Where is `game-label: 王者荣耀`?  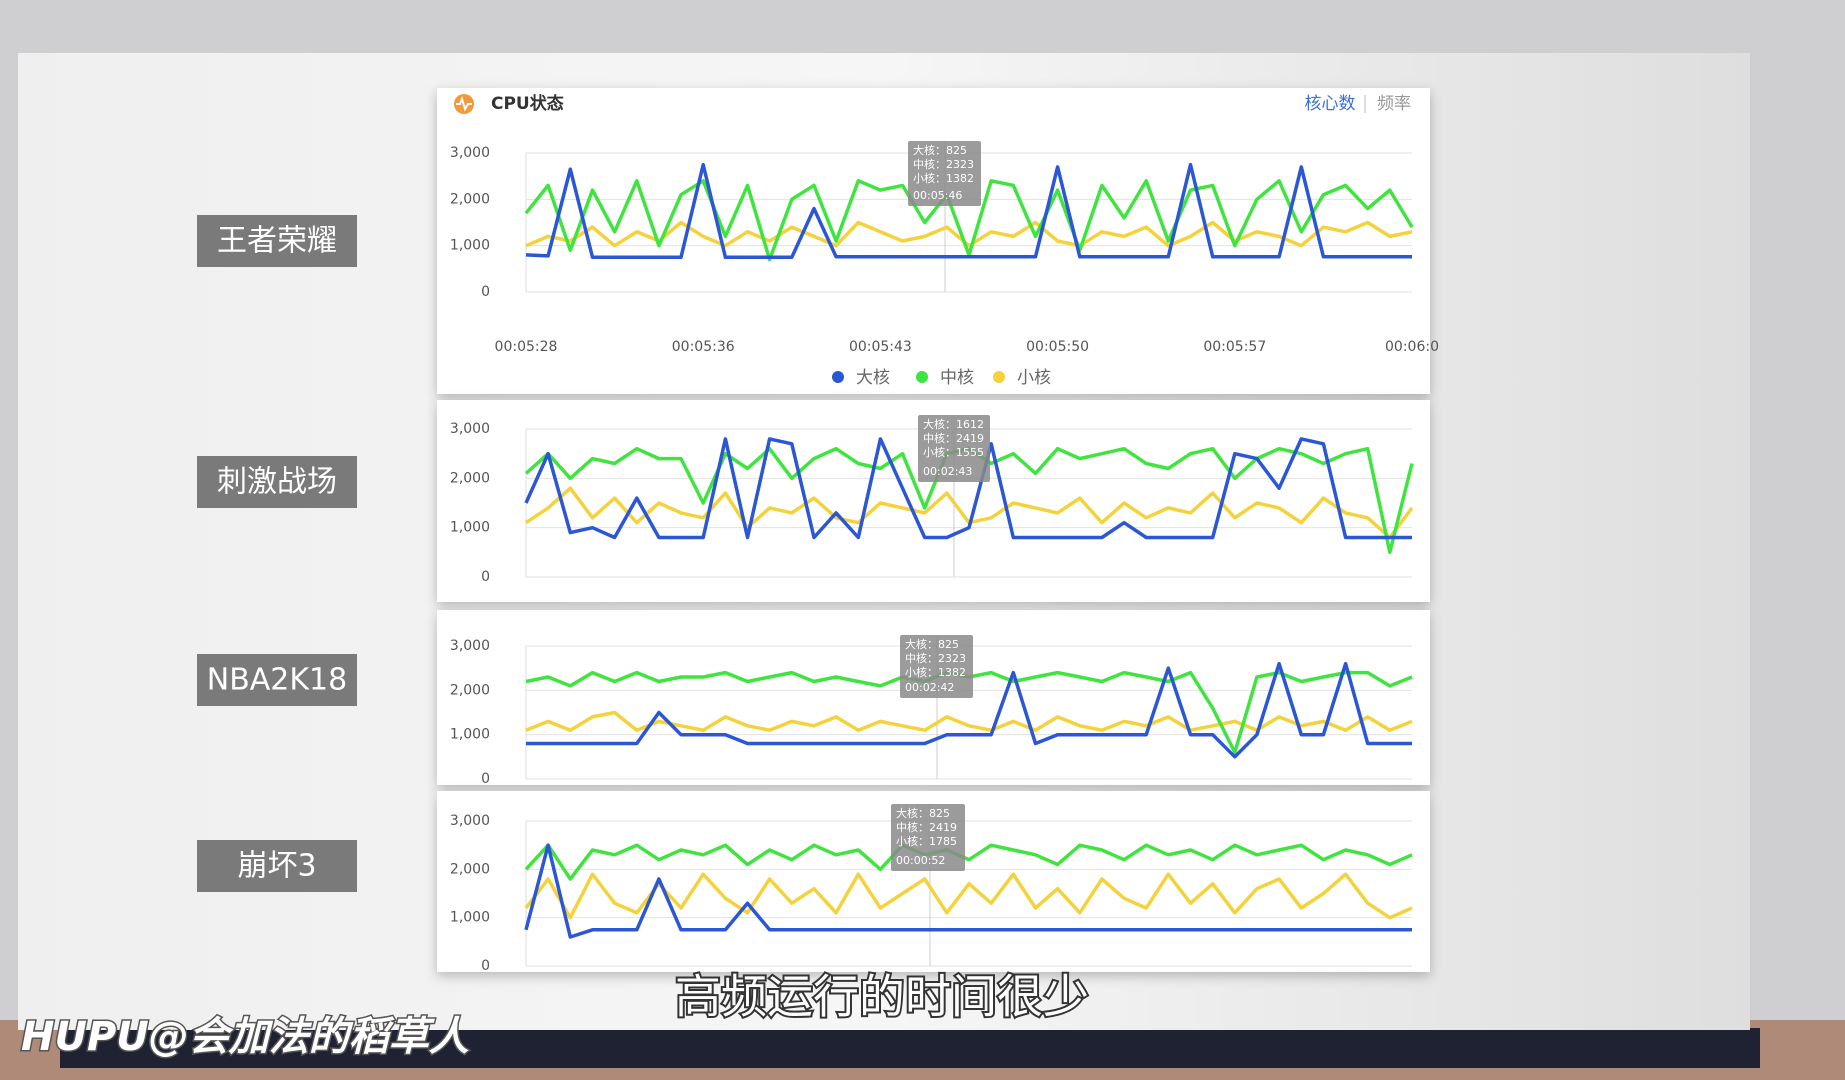
game-label: 王者荣耀 is located at coordinates (277, 241).